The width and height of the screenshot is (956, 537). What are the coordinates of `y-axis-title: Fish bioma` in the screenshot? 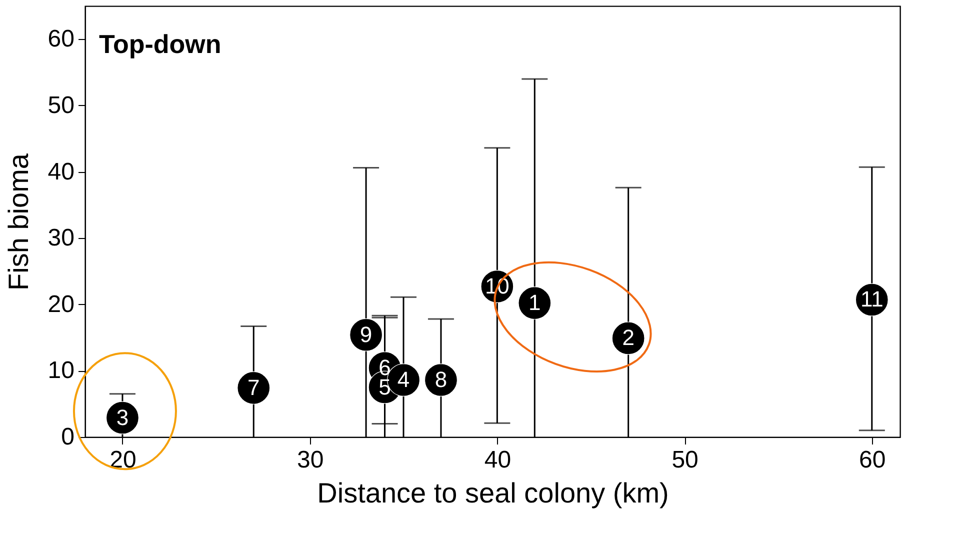 It's located at (18, 221).